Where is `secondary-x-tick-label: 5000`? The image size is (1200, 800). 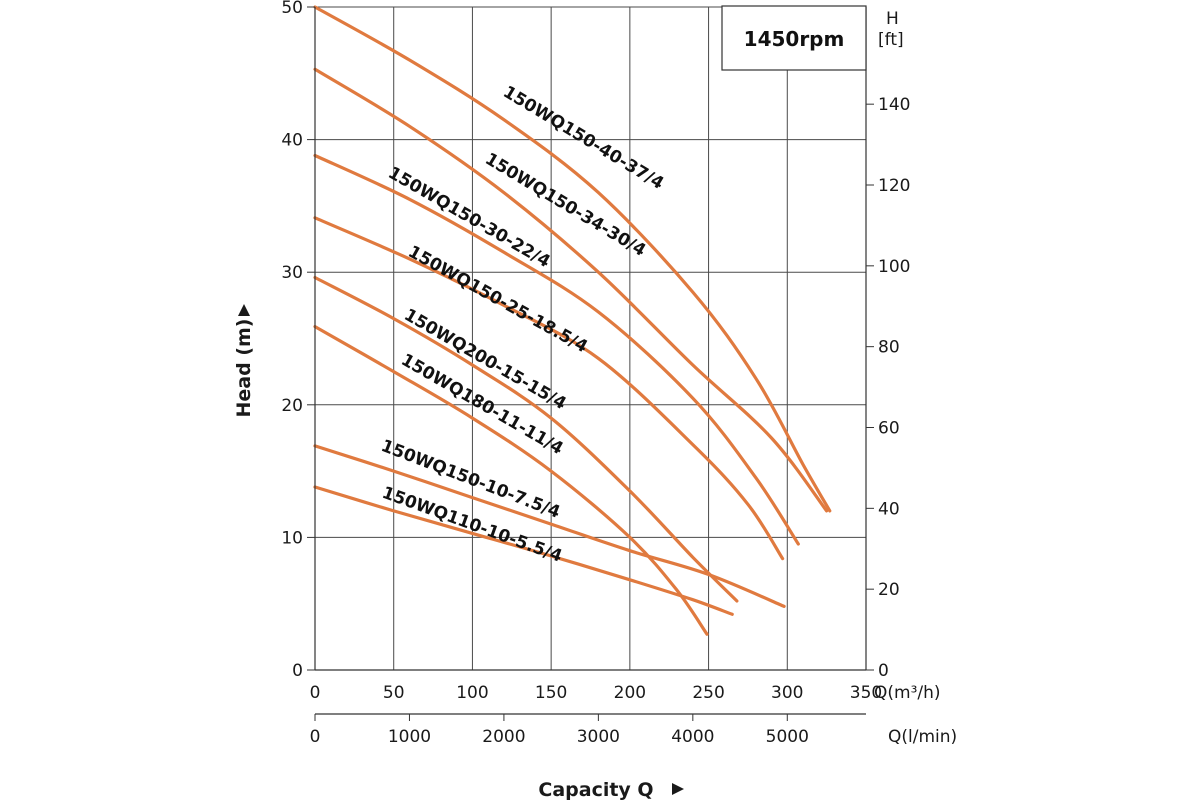 secondary-x-tick-label: 5000 is located at coordinates (787, 737).